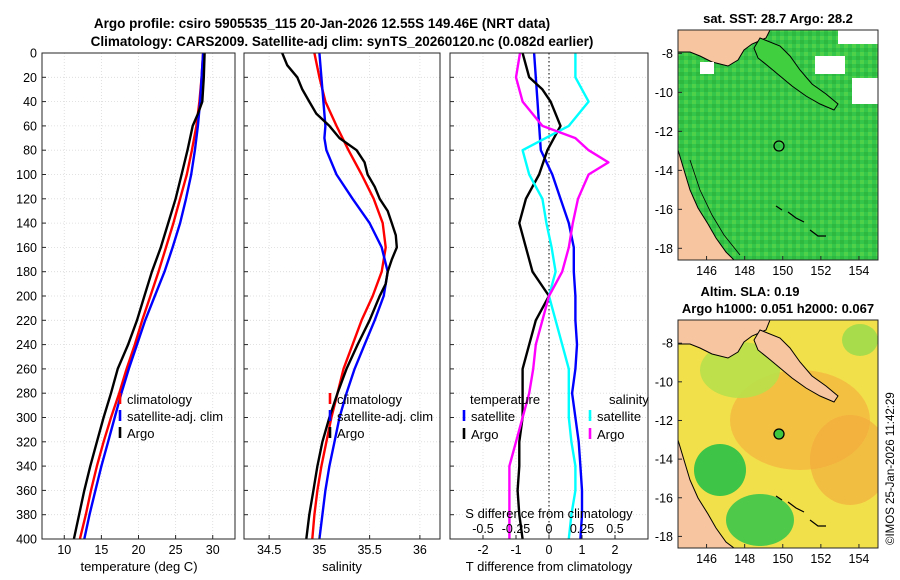  Describe the element at coordinates (26, 394) in the screenshot. I see `y-tick-label: 280` at that location.